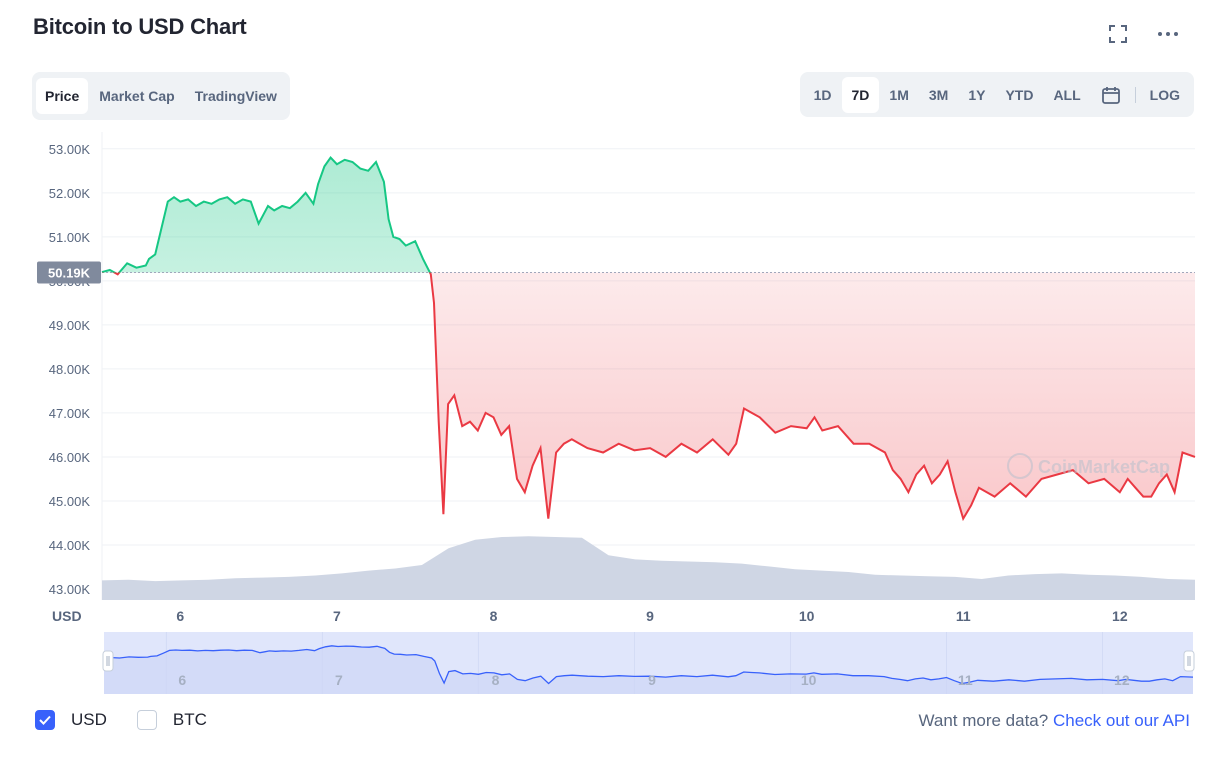  What do you see at coordinates (146, 720) in the screenshot?
I see `checkbox-box` at bounding box center [146, 720].